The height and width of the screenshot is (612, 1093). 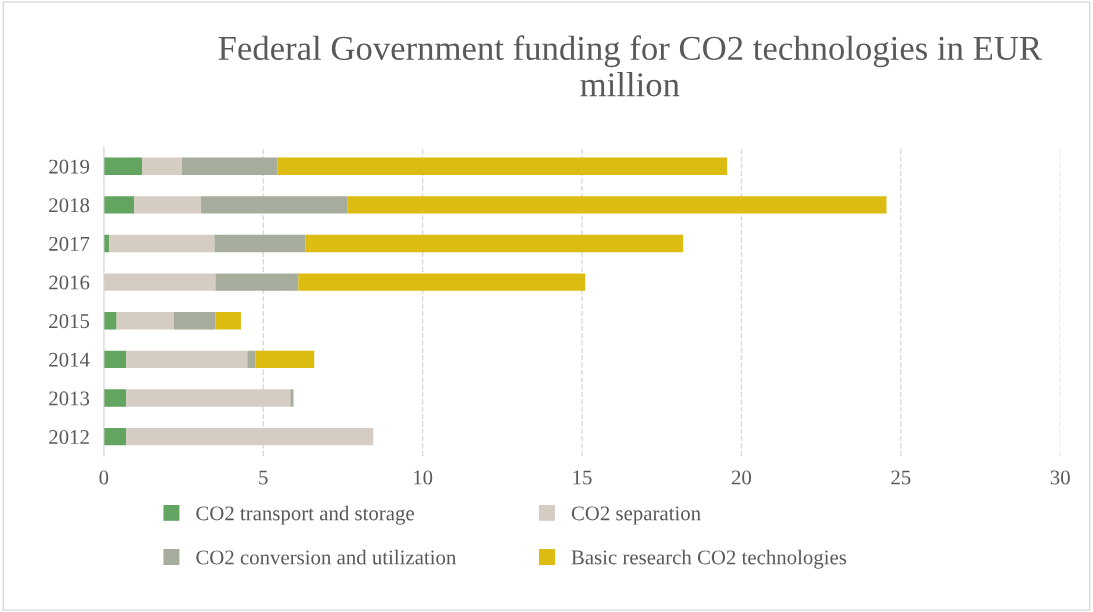 What do you see at coordinates (636, 515) in the screenshot?
I see `legend-label: CO2 separation` at bounding box center [636, 515].